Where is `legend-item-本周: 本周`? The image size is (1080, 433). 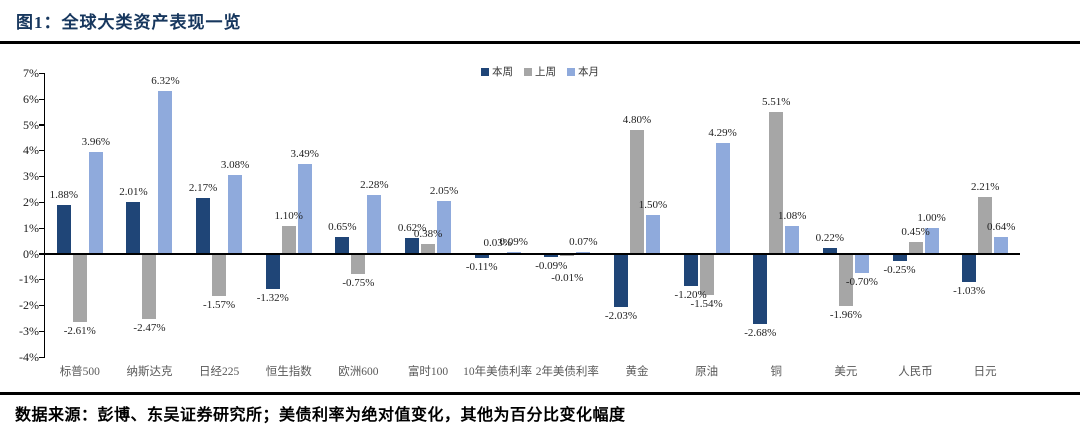
legend-item-本周: 本周 is located at coordinates (497, 71).